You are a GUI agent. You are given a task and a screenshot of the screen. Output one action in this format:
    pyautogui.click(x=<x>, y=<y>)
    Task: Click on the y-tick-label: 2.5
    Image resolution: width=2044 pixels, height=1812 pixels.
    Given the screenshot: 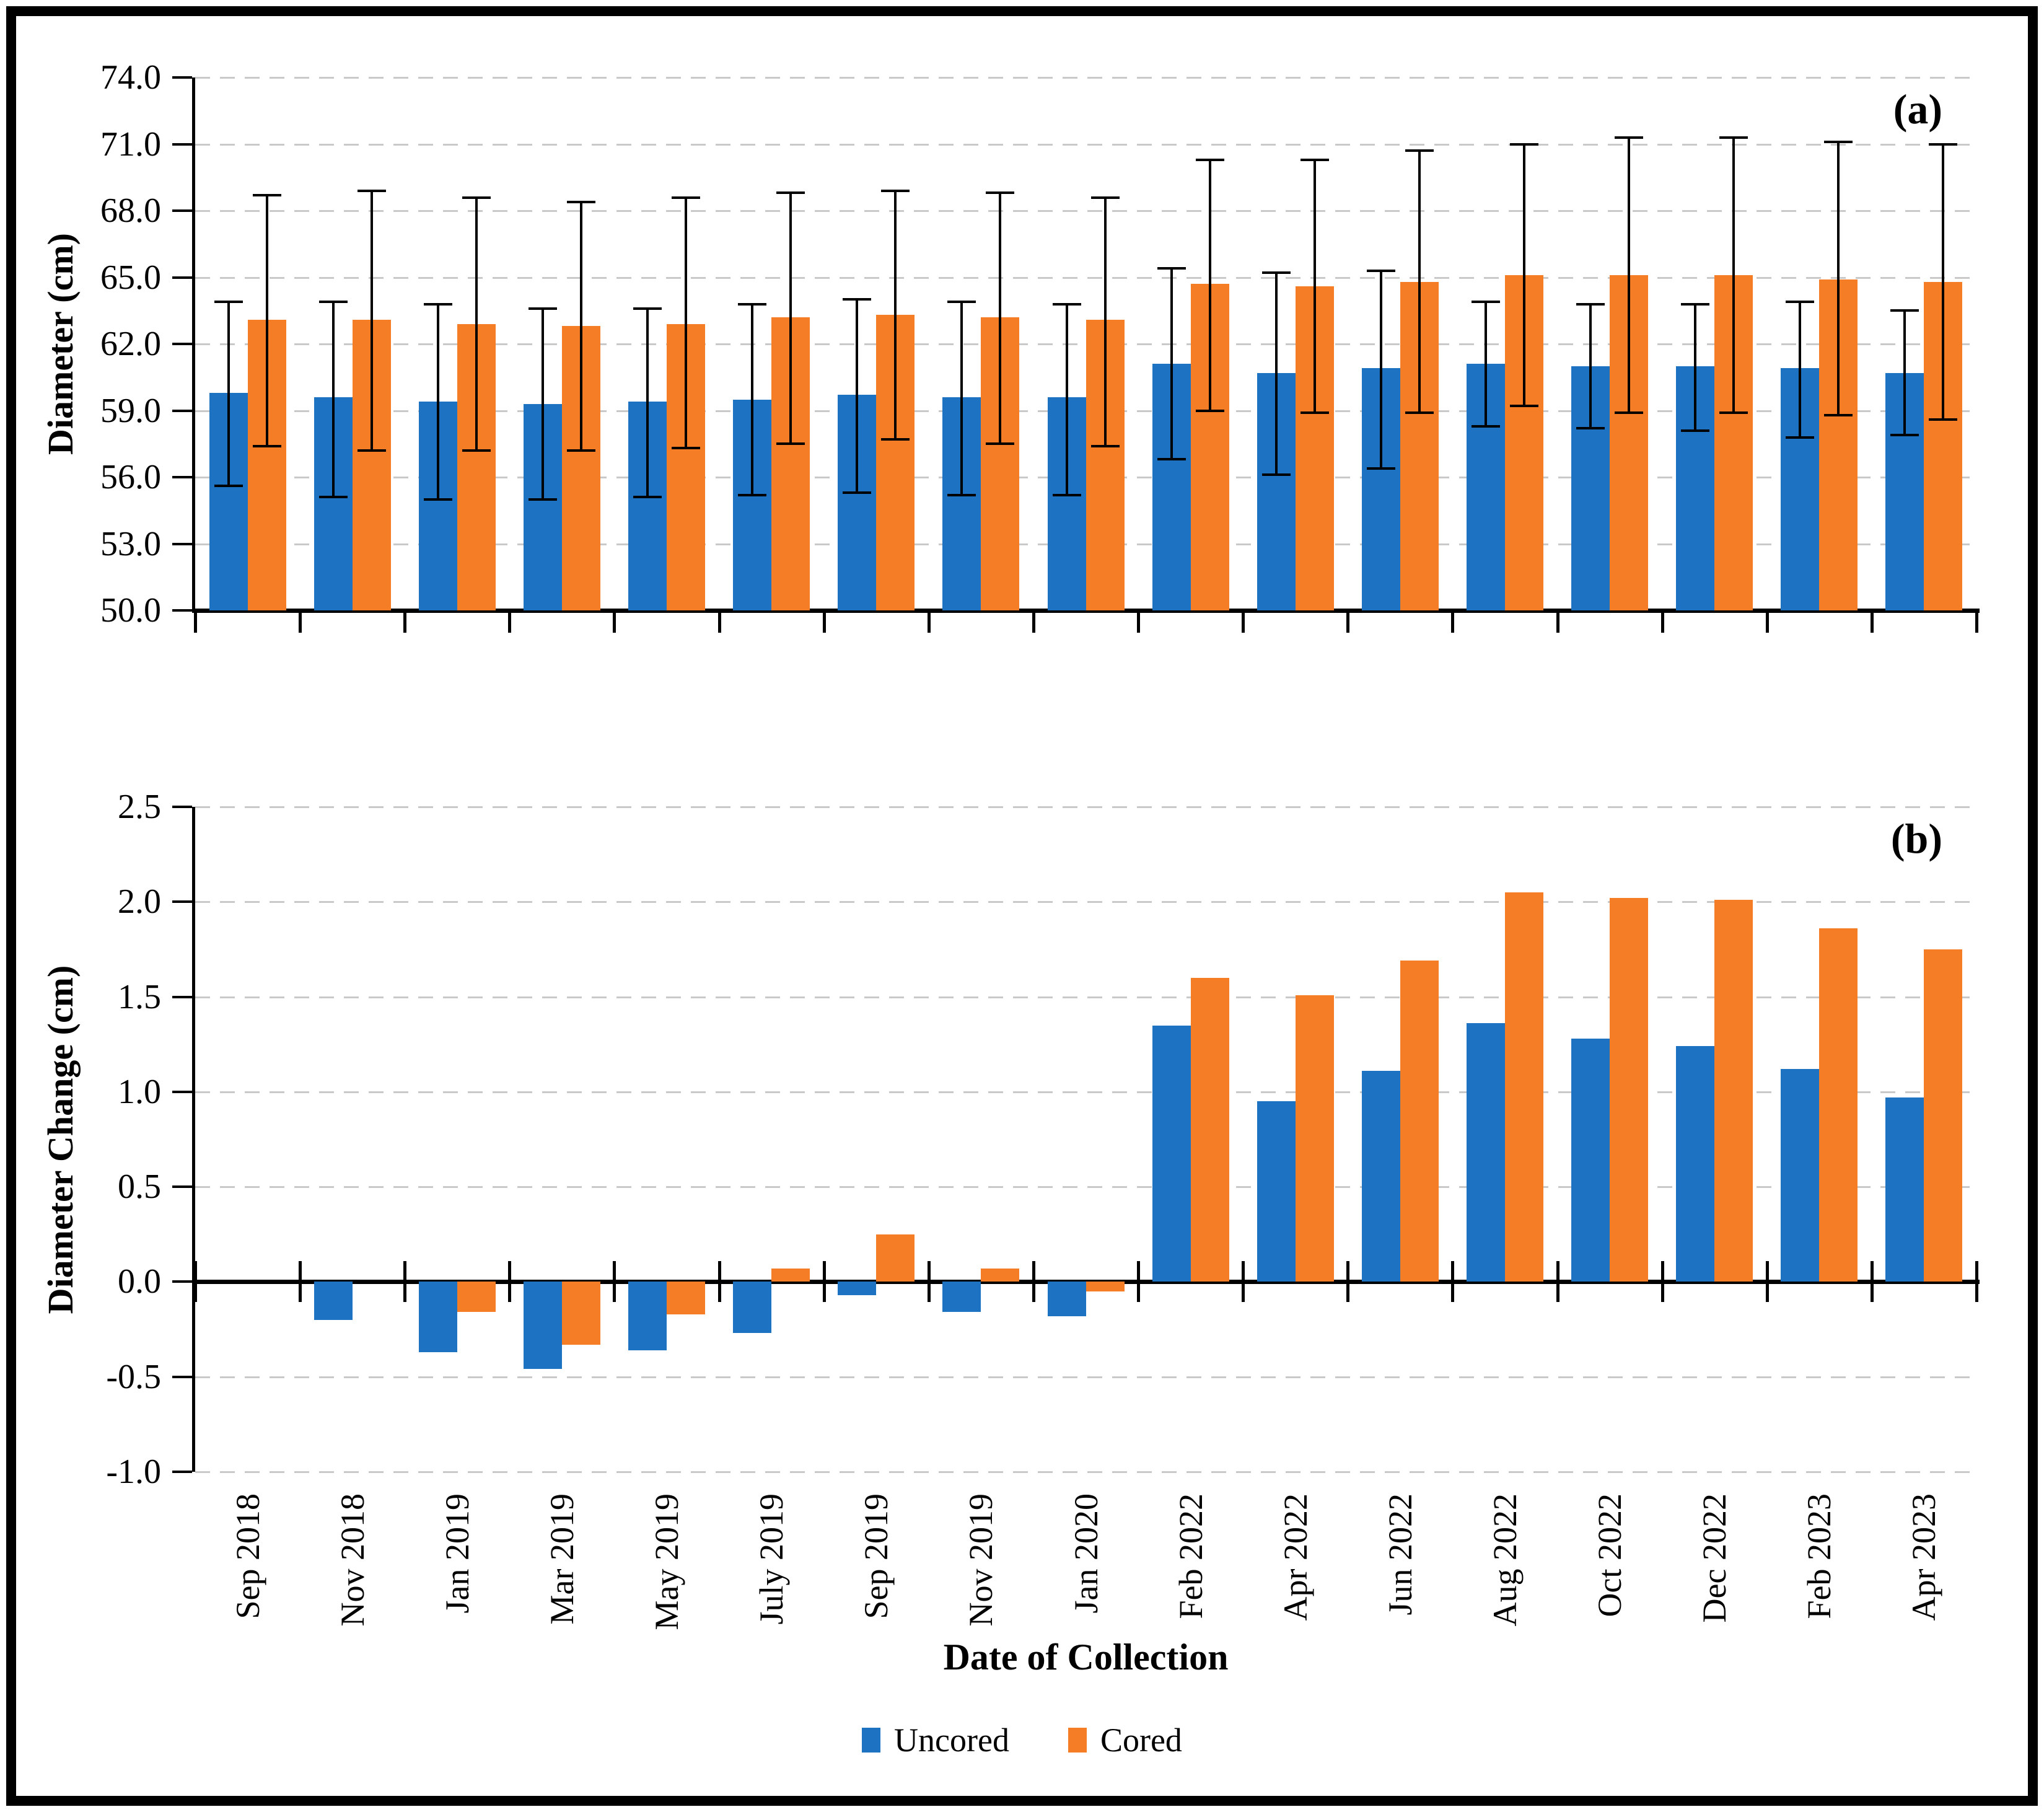 What is the action you would take?
    pyautogui.click(x=139, y=807)
    